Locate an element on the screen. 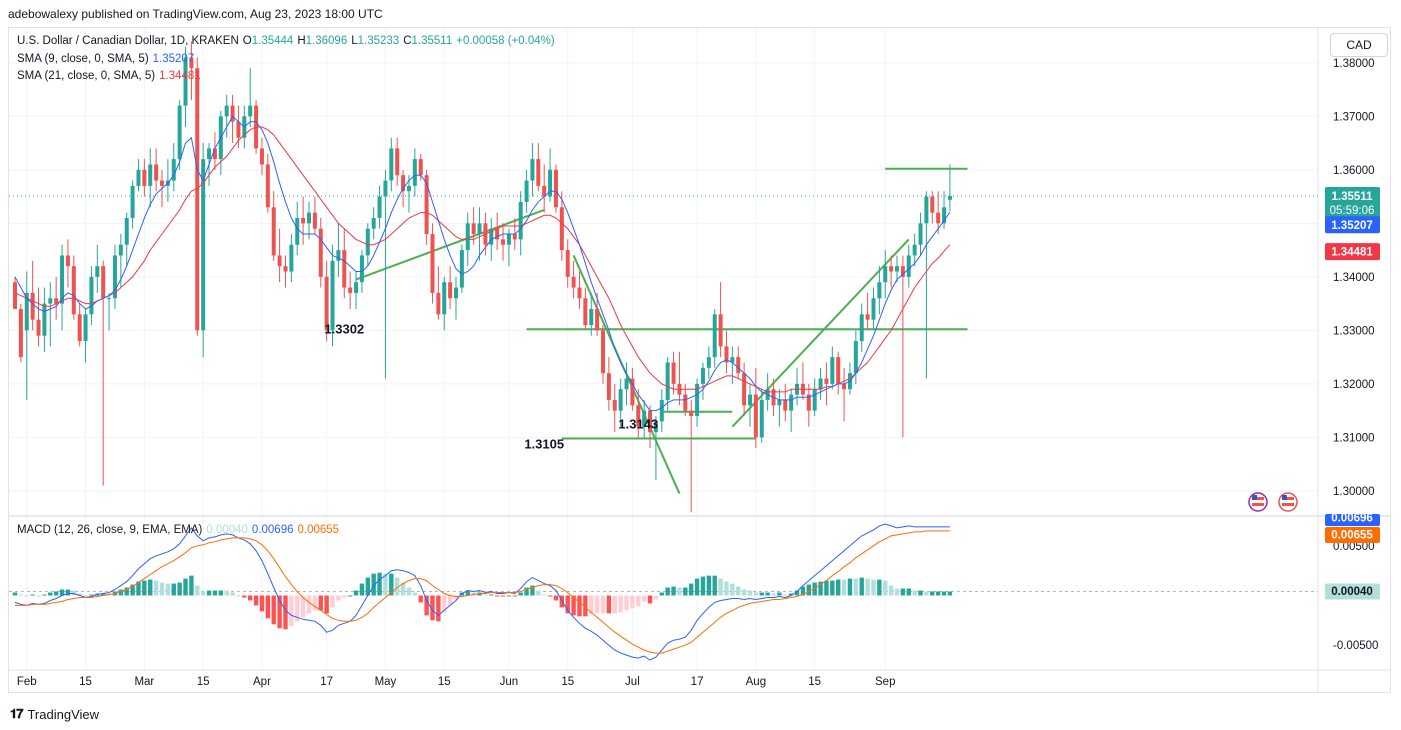  last-price-tag: 1.35511 05:59:06 is located at coordinates (1352, 203).